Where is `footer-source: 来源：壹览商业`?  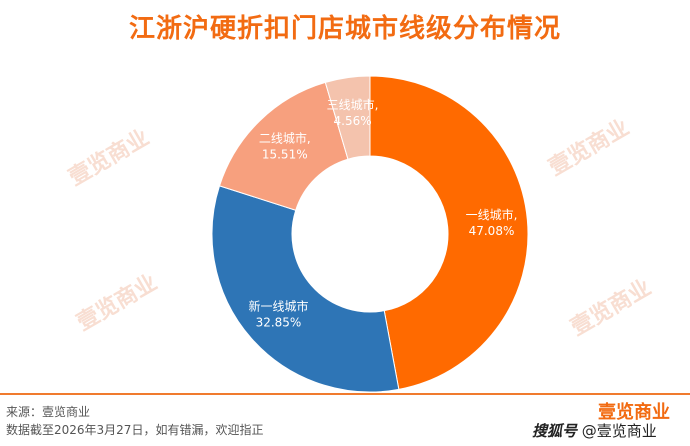 footer-source: 来源：壹览商业 is located at coordinates (48, 412).